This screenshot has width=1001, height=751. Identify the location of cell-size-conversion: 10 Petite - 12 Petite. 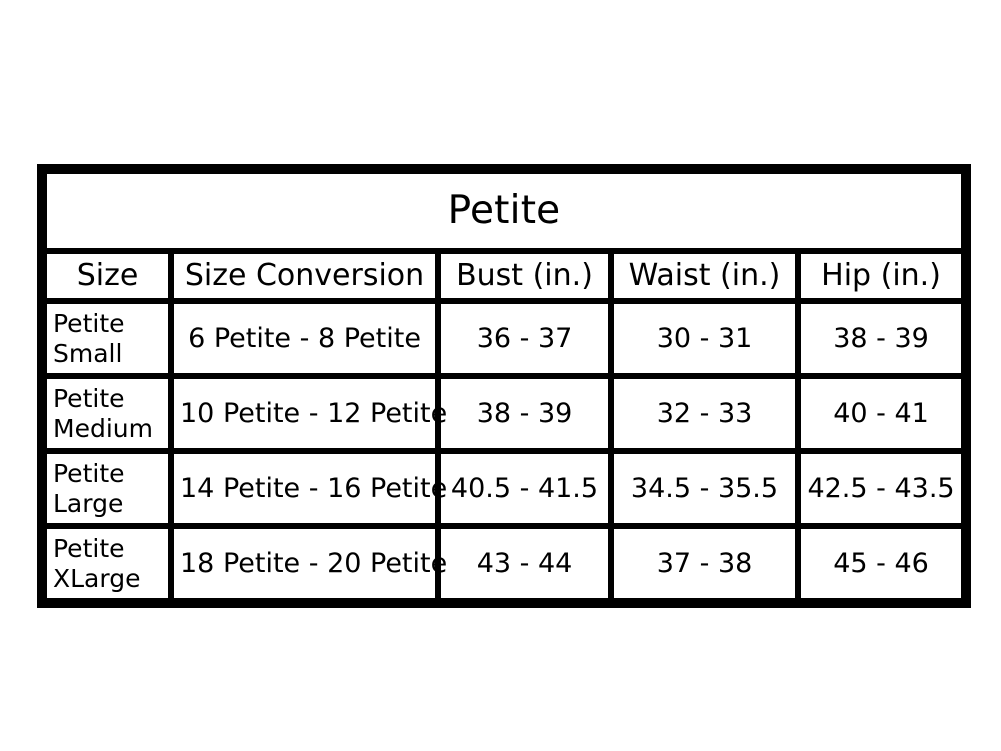
(309, 413).